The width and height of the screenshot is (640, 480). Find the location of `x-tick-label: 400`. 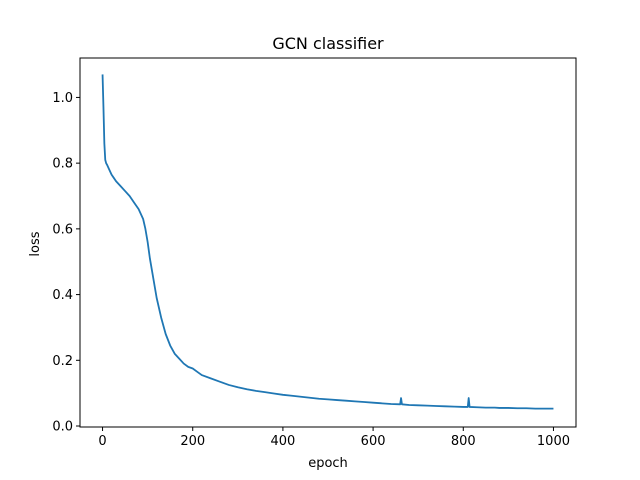

x-tick-label: 400 is located at coordinates (282, 441).